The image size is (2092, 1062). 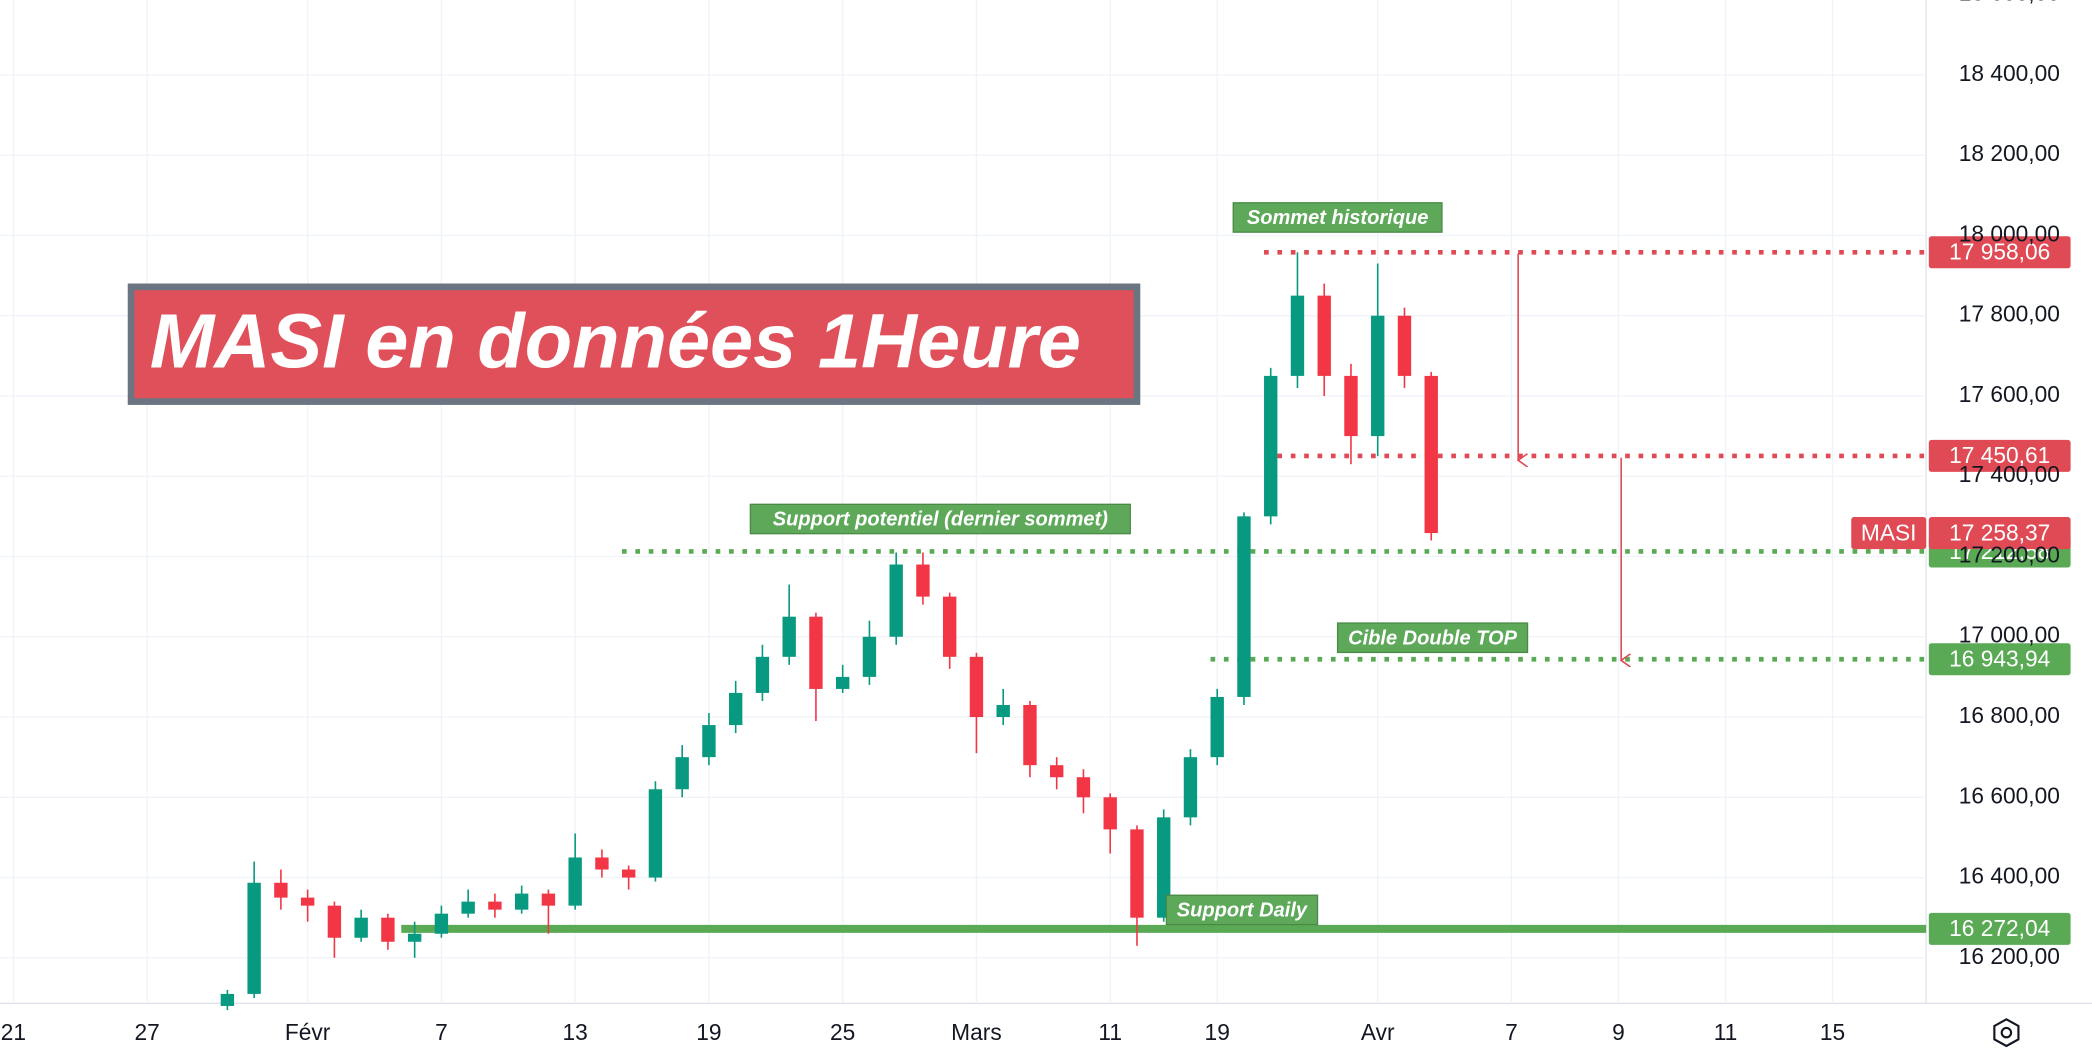 What do you see at coordinates (2009, 153) in the screenshot?
I see `y-tick-label: 18 200,00` at bounding box center [2009, 153].